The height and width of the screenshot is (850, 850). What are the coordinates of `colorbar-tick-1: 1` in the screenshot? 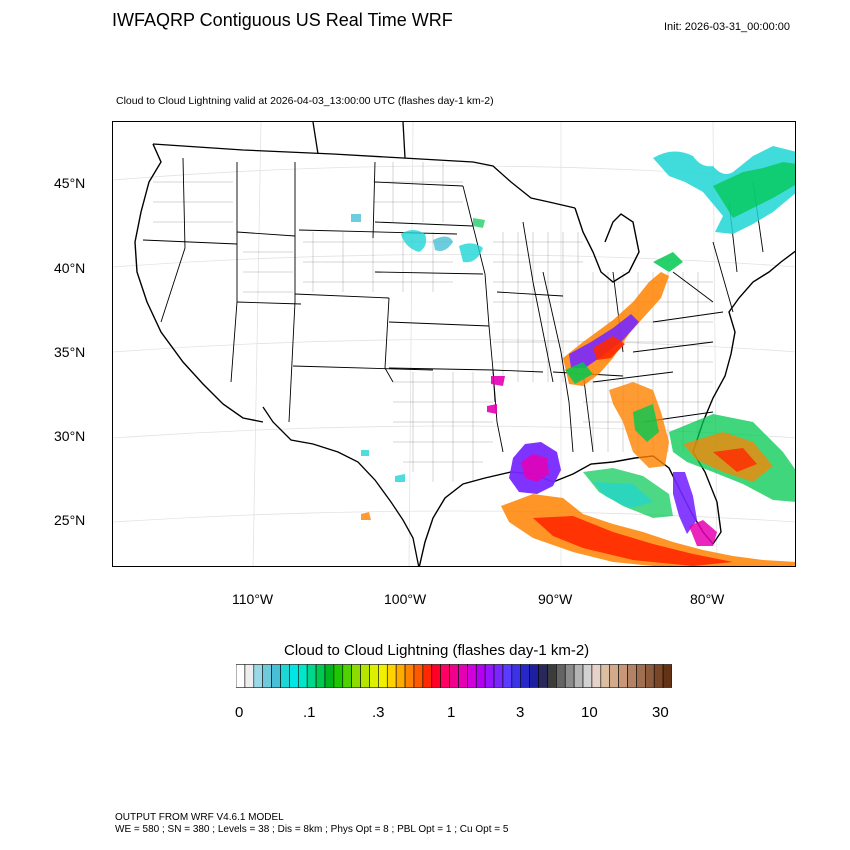 It's located at (451, 712).